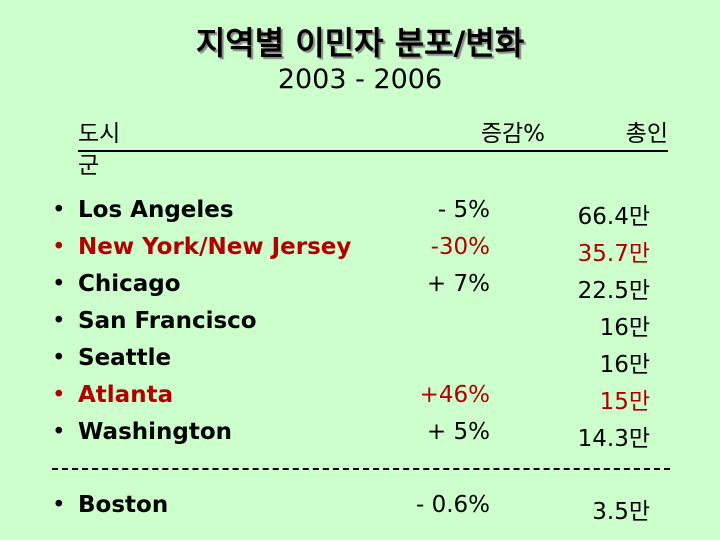 The image size is (720, 540). I want to click on city-name: Seattle, so click(125, 358).